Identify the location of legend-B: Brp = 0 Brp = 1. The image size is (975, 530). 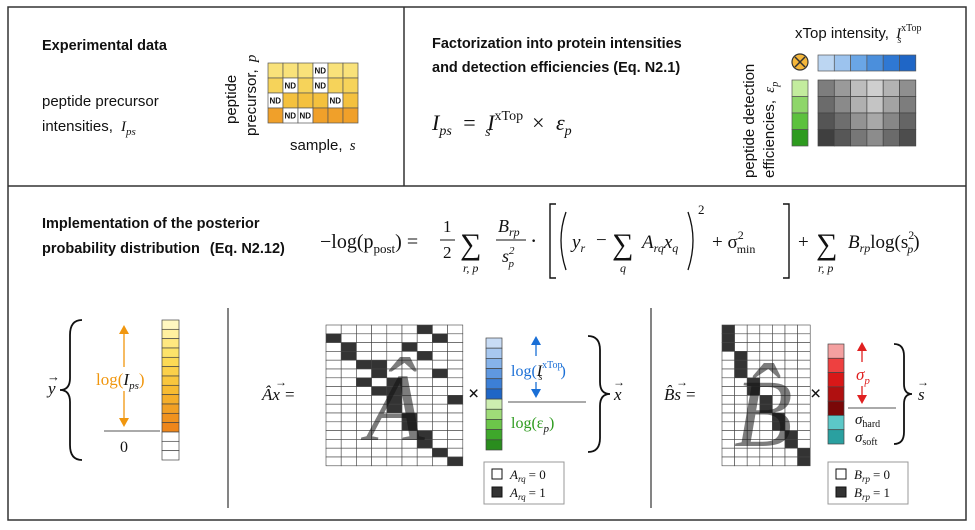
(868, 483).